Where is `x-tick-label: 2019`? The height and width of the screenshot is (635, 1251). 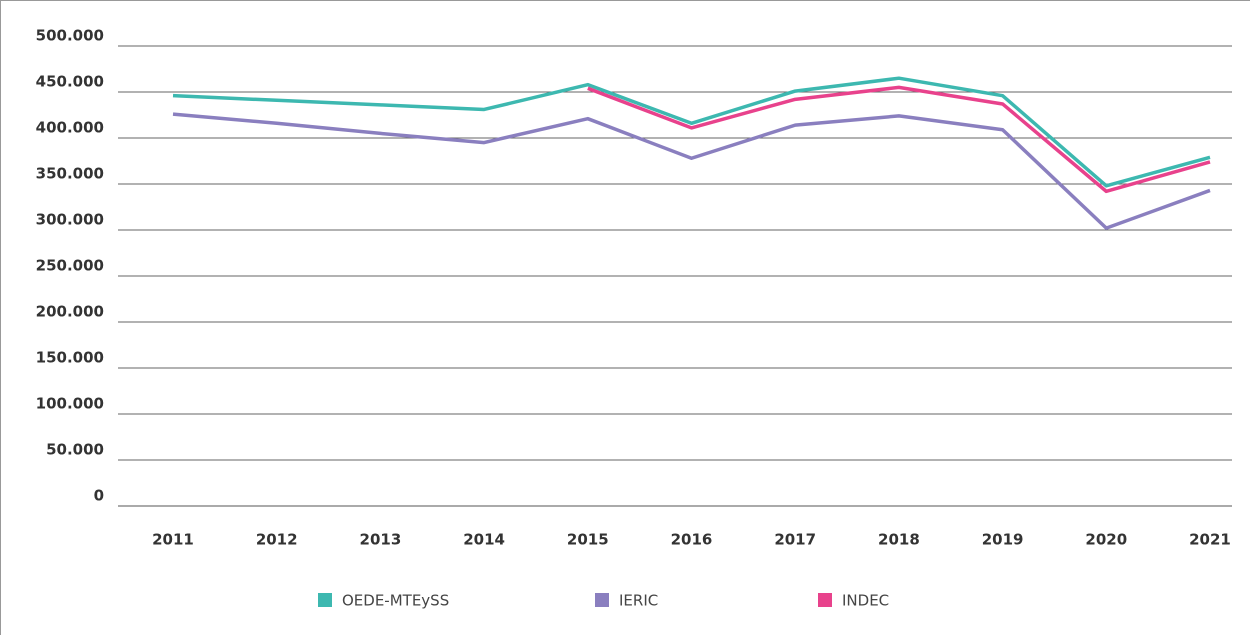 x-tick-label: 2019 is located at coordinates (1003, 540).